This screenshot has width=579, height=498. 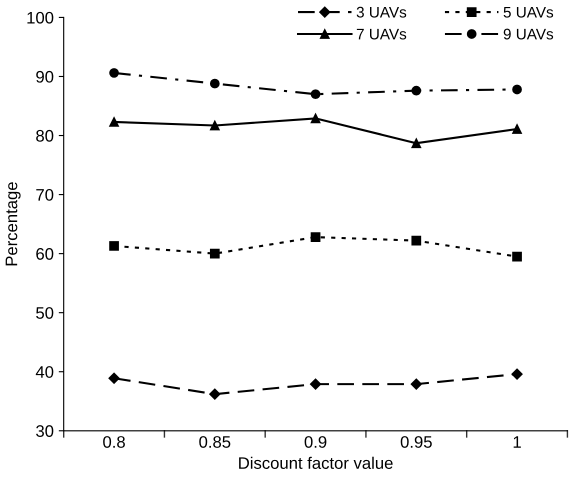 What do you see at coordinates (529, 12) in the screenshot?
I see `legend-label: 5 UAVs` at bounding box center [529, 12].